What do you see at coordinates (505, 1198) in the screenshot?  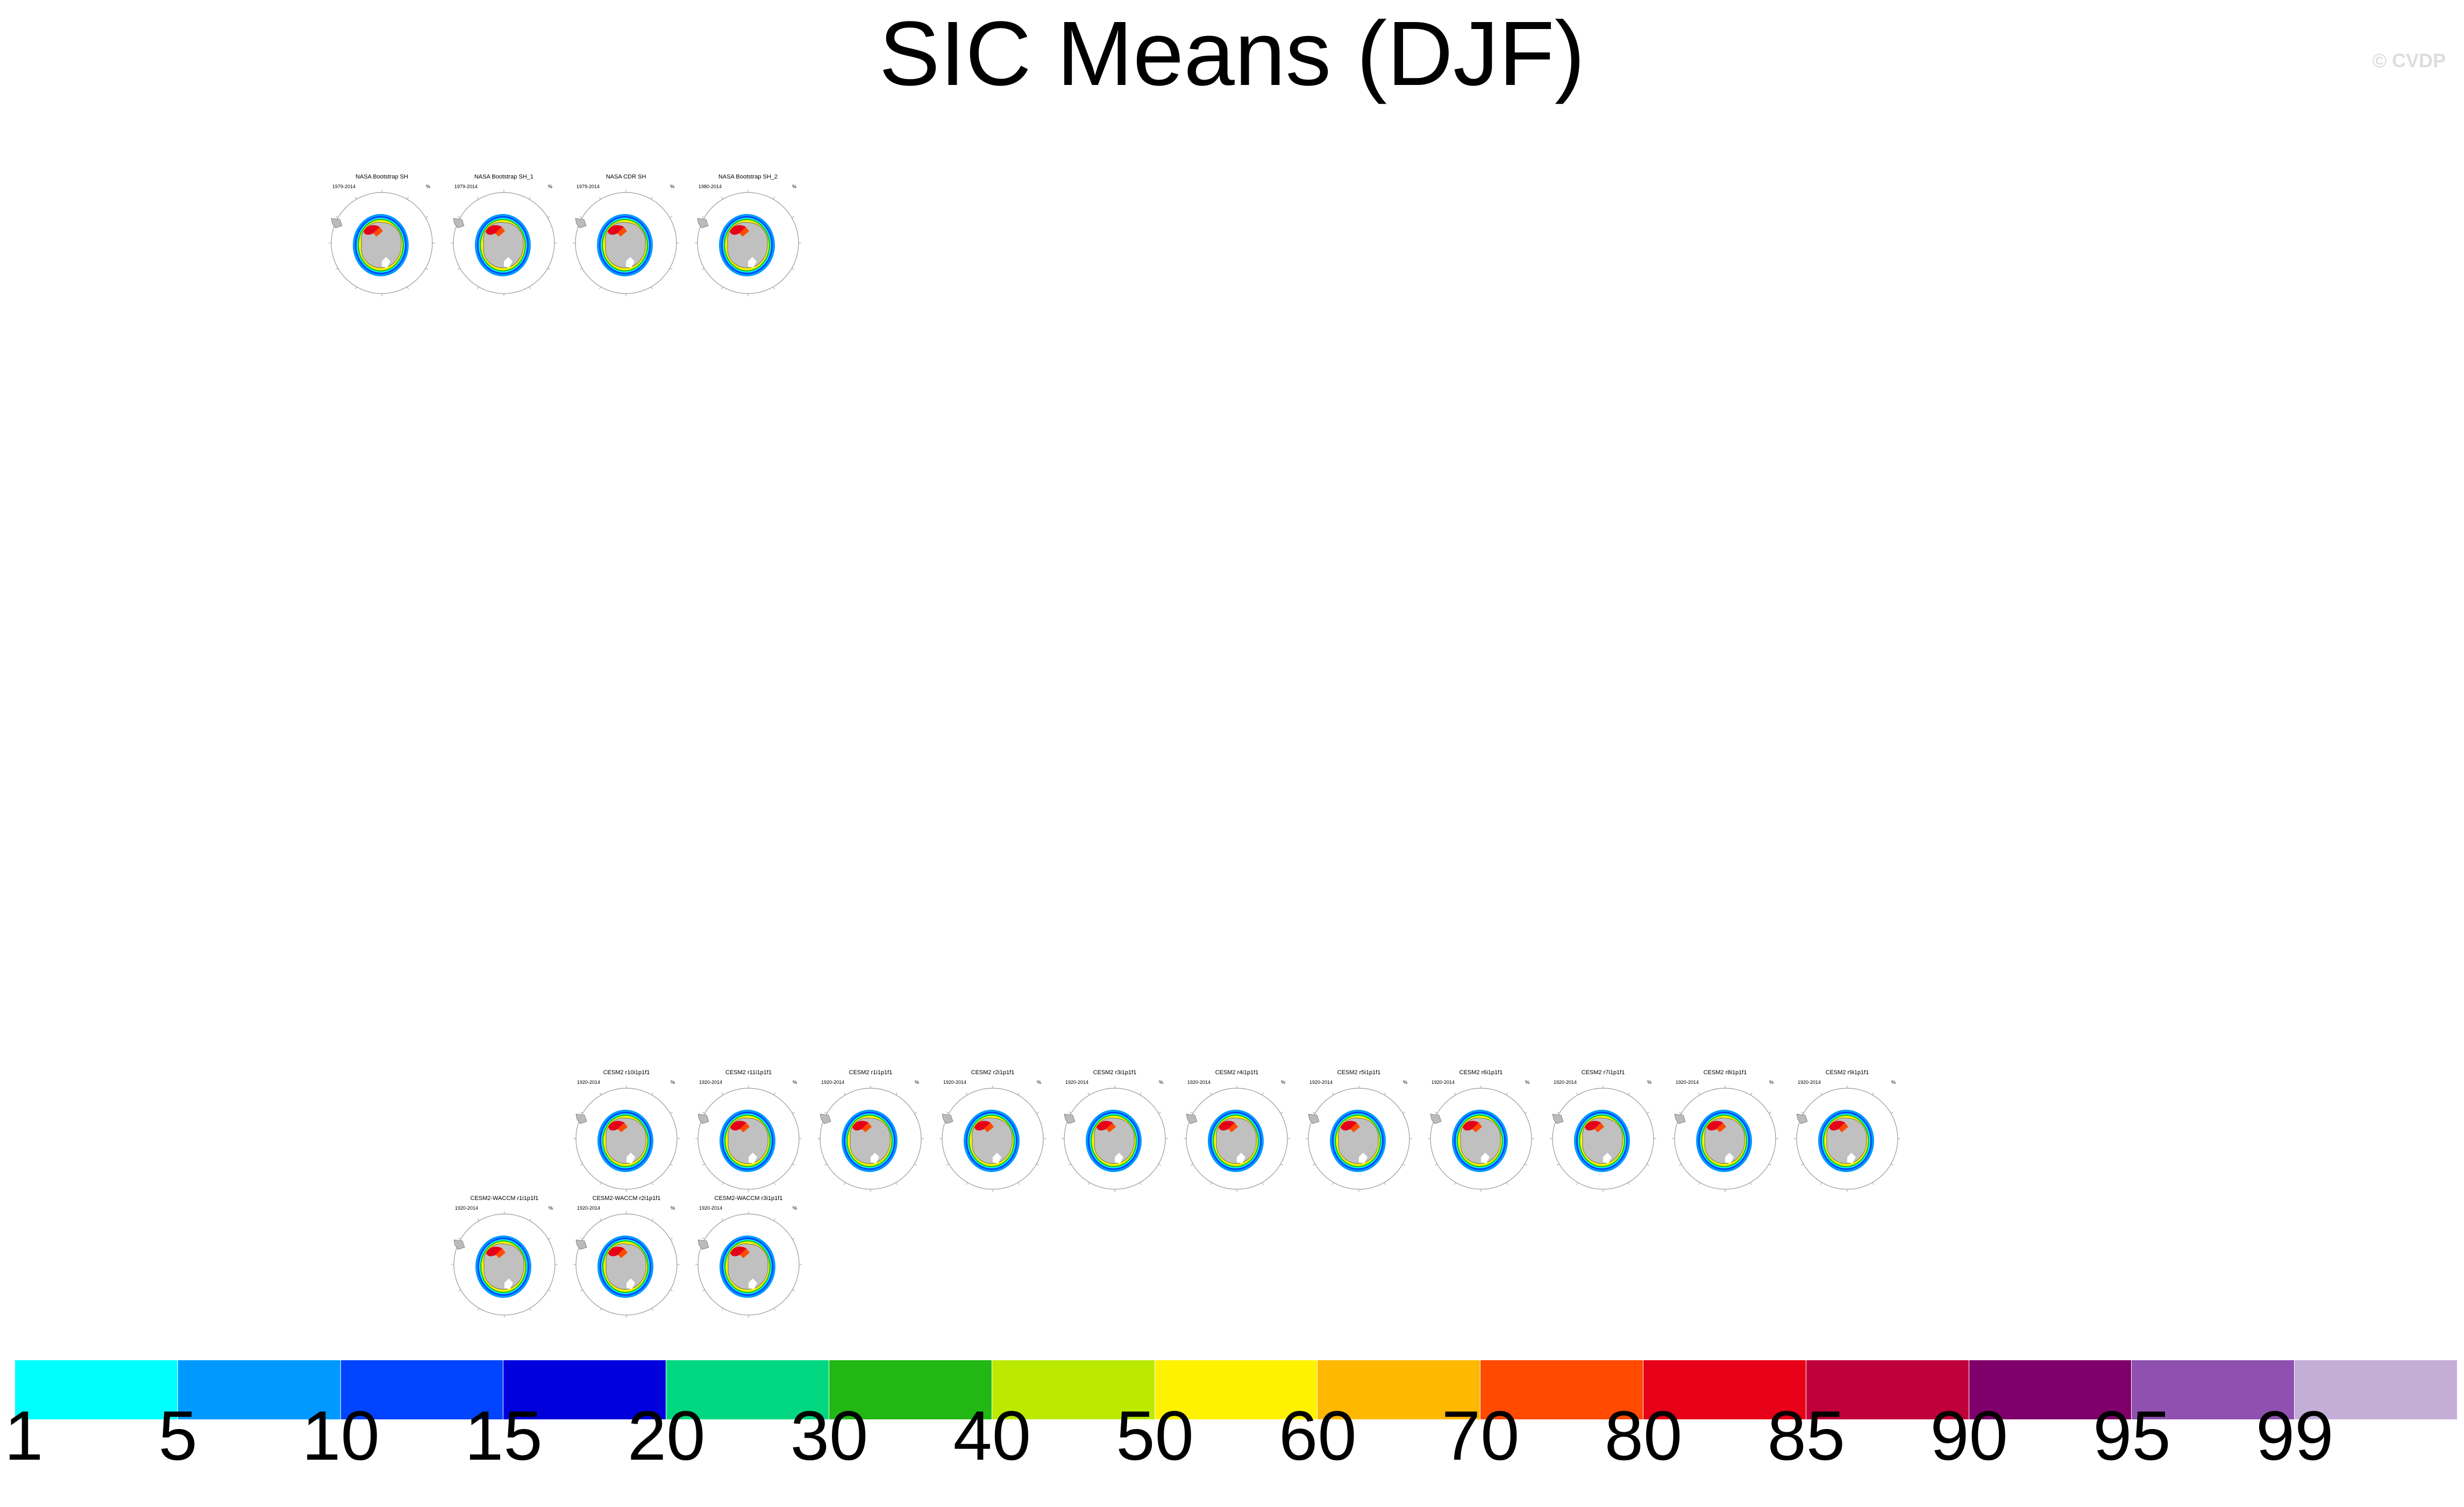 I see `panel-title: CESM2-WACCM r1i1p1f1` at bounding box center [505, 1198].